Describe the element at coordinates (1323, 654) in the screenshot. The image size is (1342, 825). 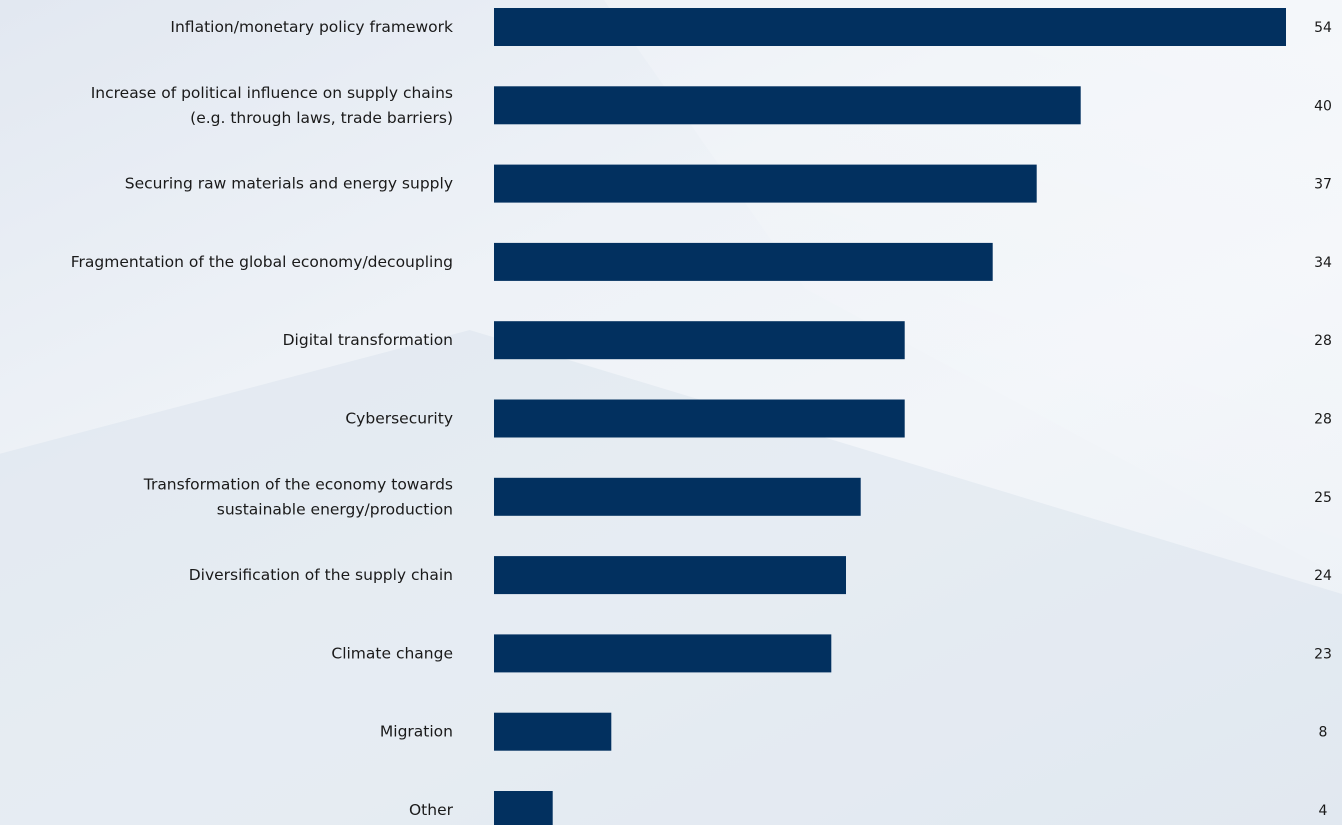
I see `value-label-8: 23` at that location.